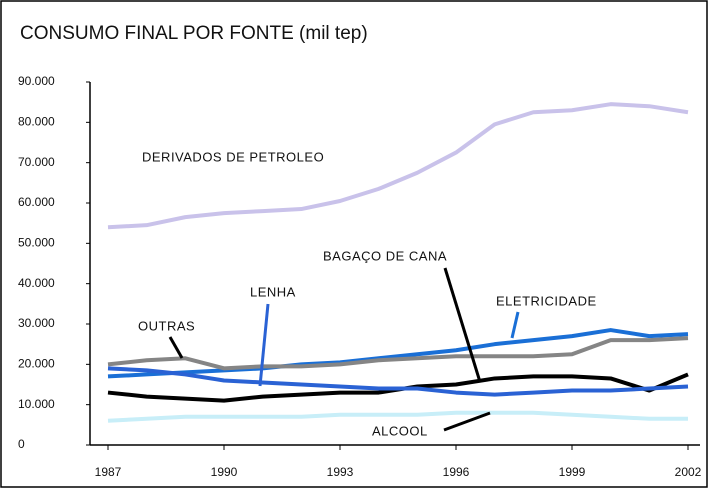 This screenshot has width=708, height=488. I want to click on x-tick-label: 1990, so click(224, 472).